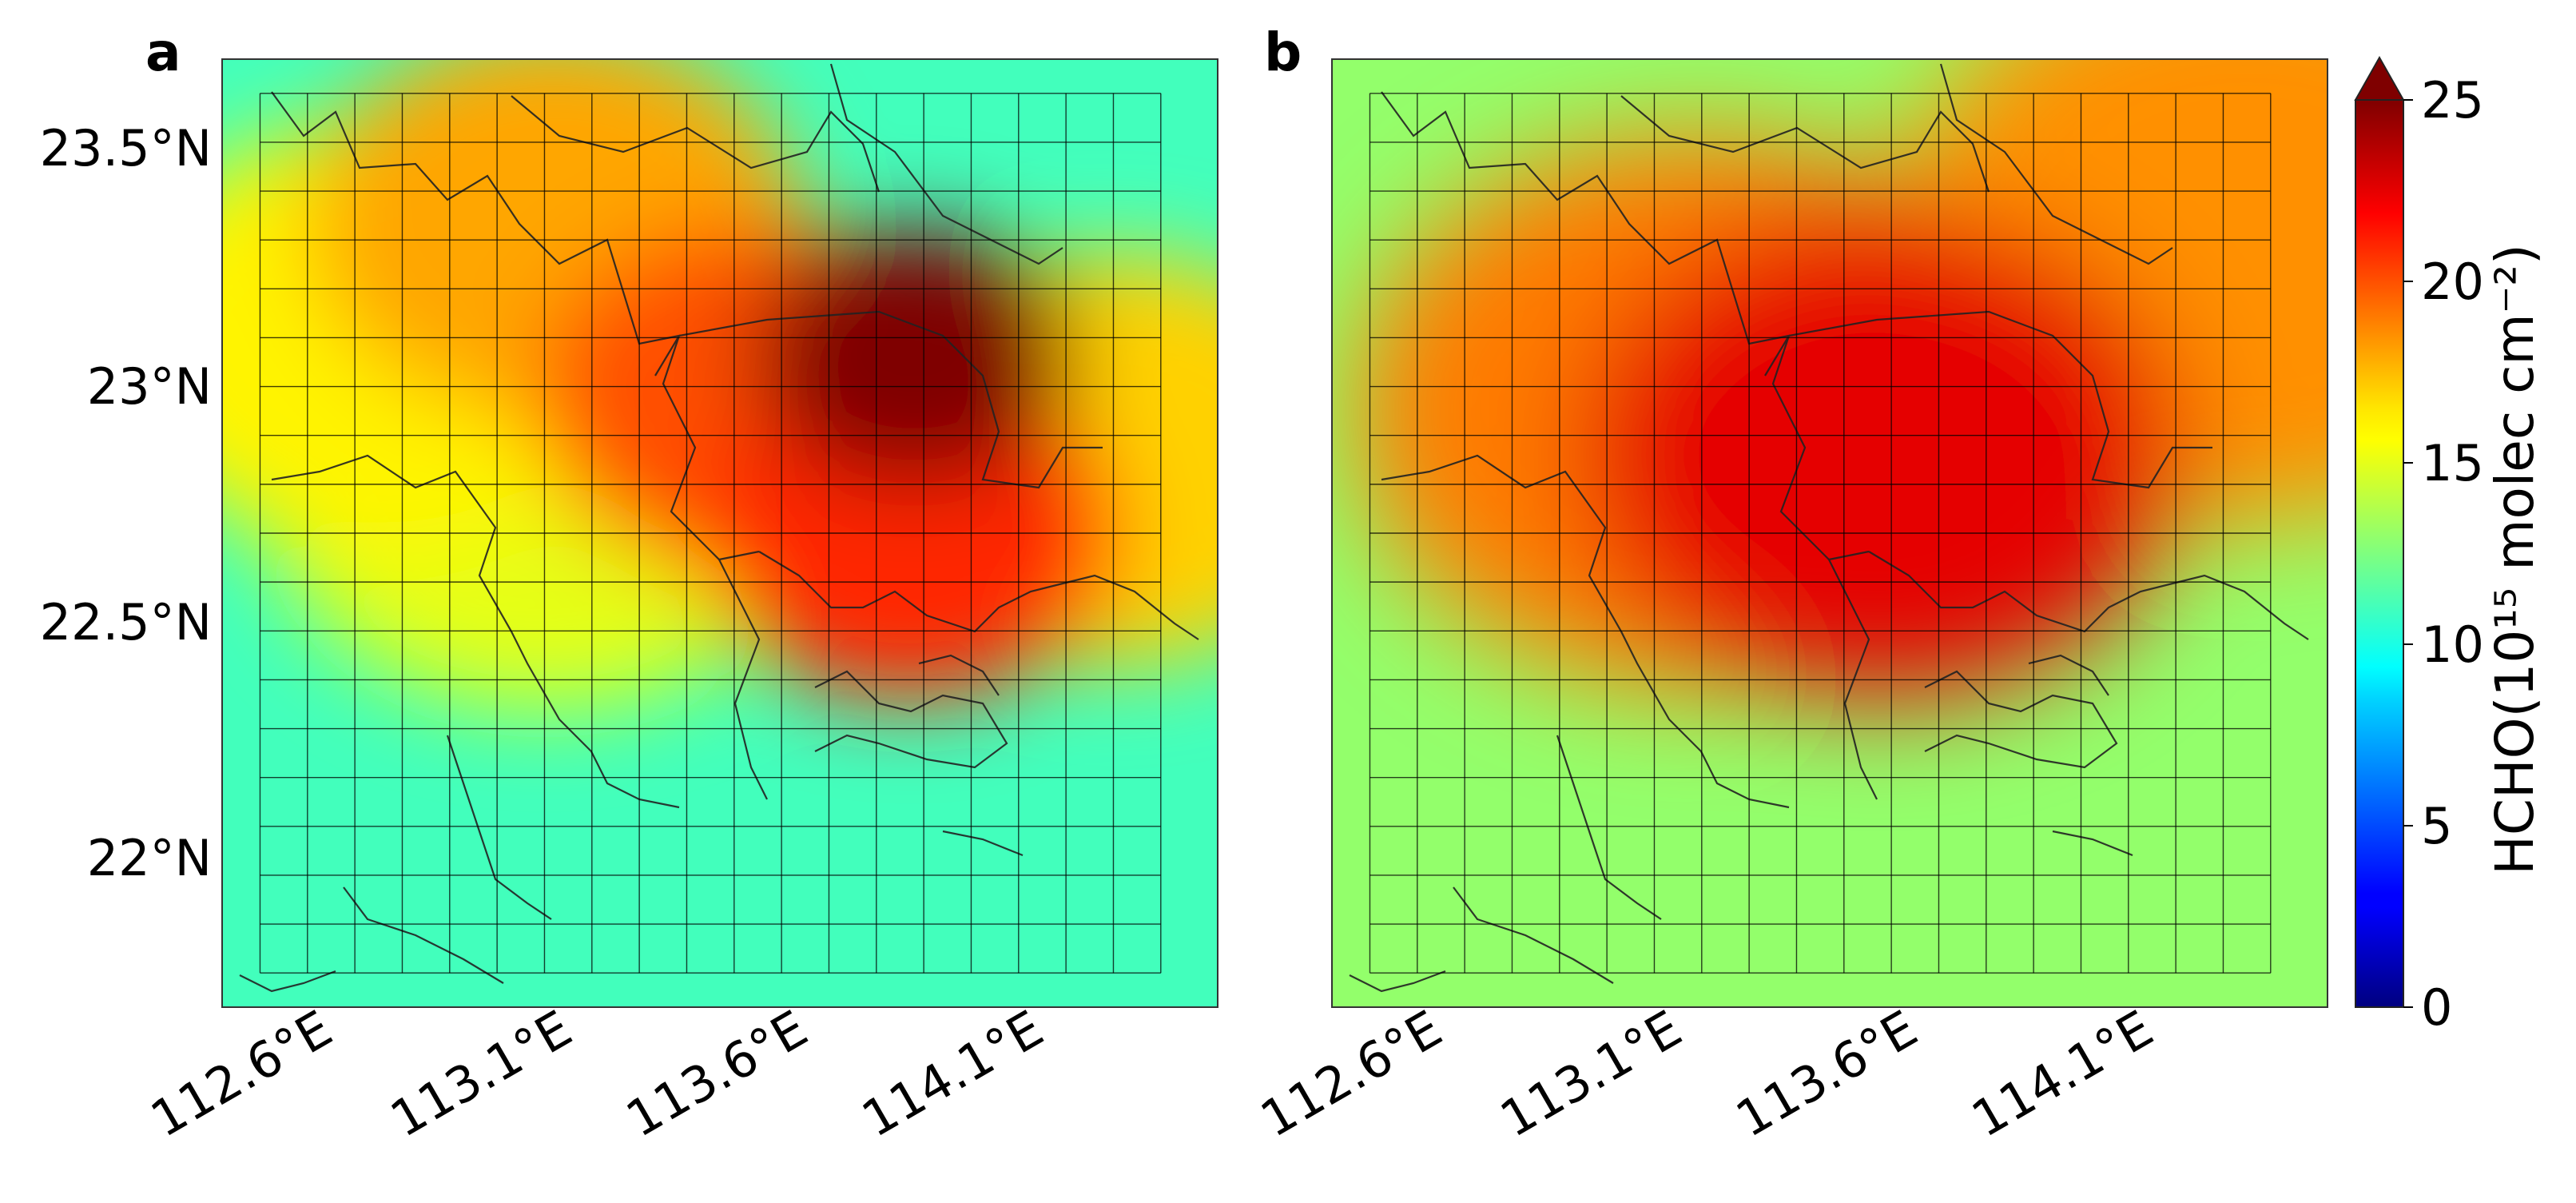  I want to click on y-tick-label: 23.5°N, so click(126, 148).